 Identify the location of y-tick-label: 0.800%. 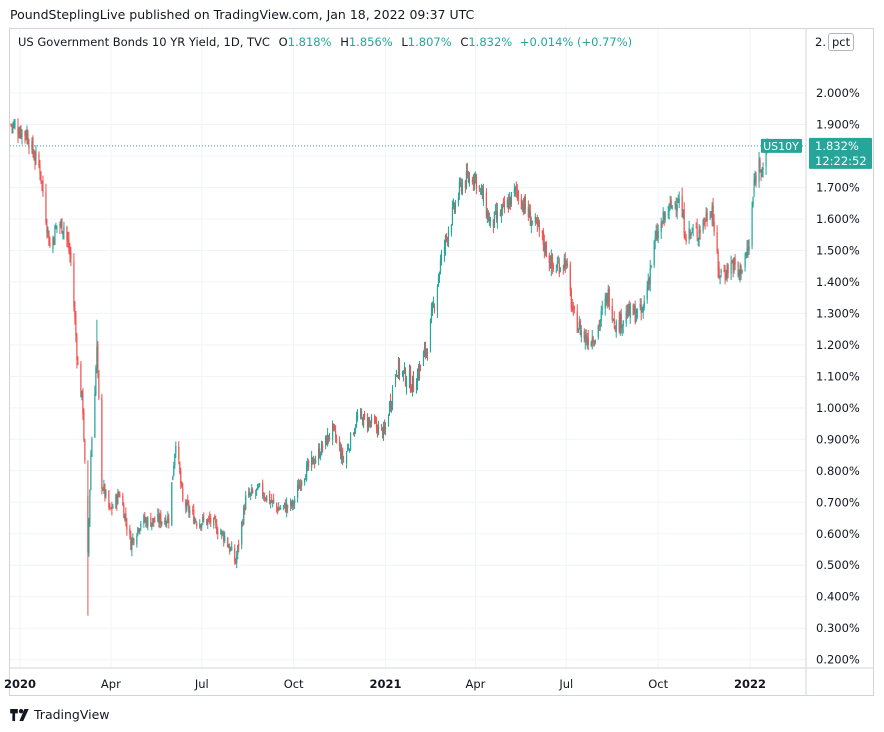
(838, 471).